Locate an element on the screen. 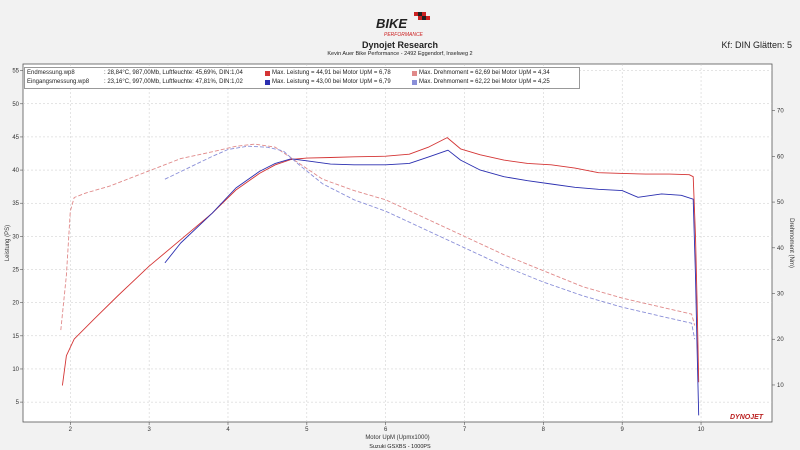 The image size is (800, 450). x-tick-label: 7 is located at coordinates (465, 430).